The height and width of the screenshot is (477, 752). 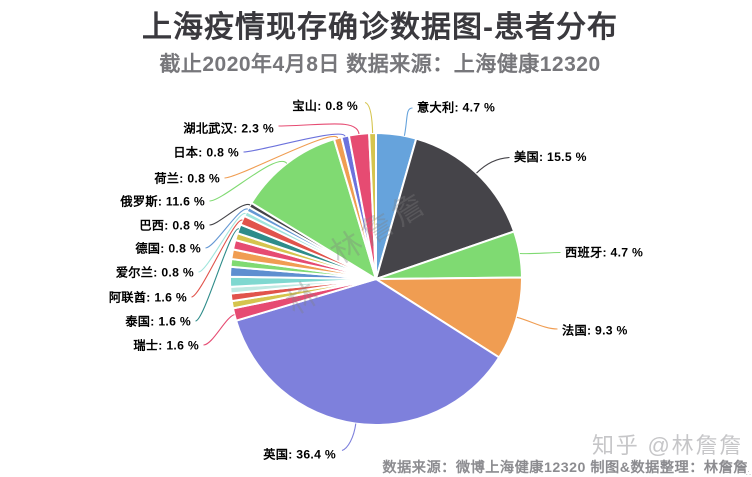 I want to click on svg-text: 宝山: 0.8 %, so click(x=325, y=105).